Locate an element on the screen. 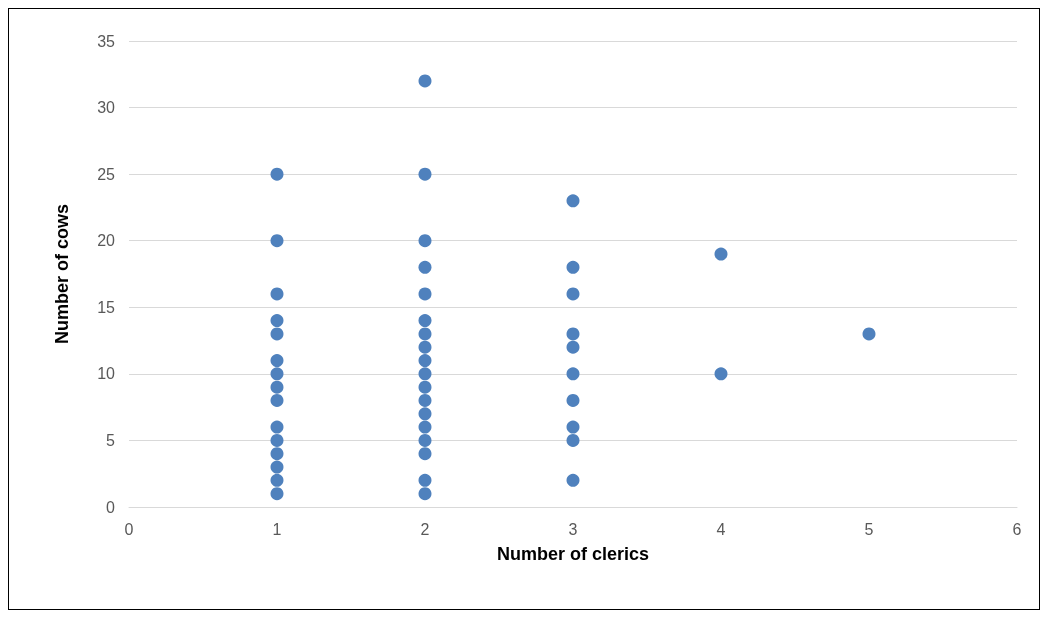 The height and width of the screenshot is (618, 1049). y-tick-label: 5 is located at coordinates (111, 440).